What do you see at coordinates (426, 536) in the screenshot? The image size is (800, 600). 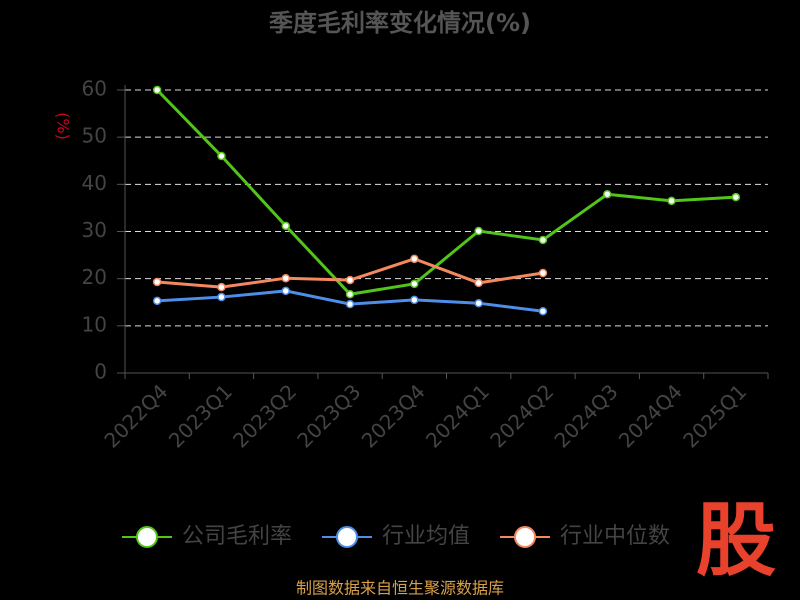 I see `legend-label: 行业均值` at bounding box center [426, 536].